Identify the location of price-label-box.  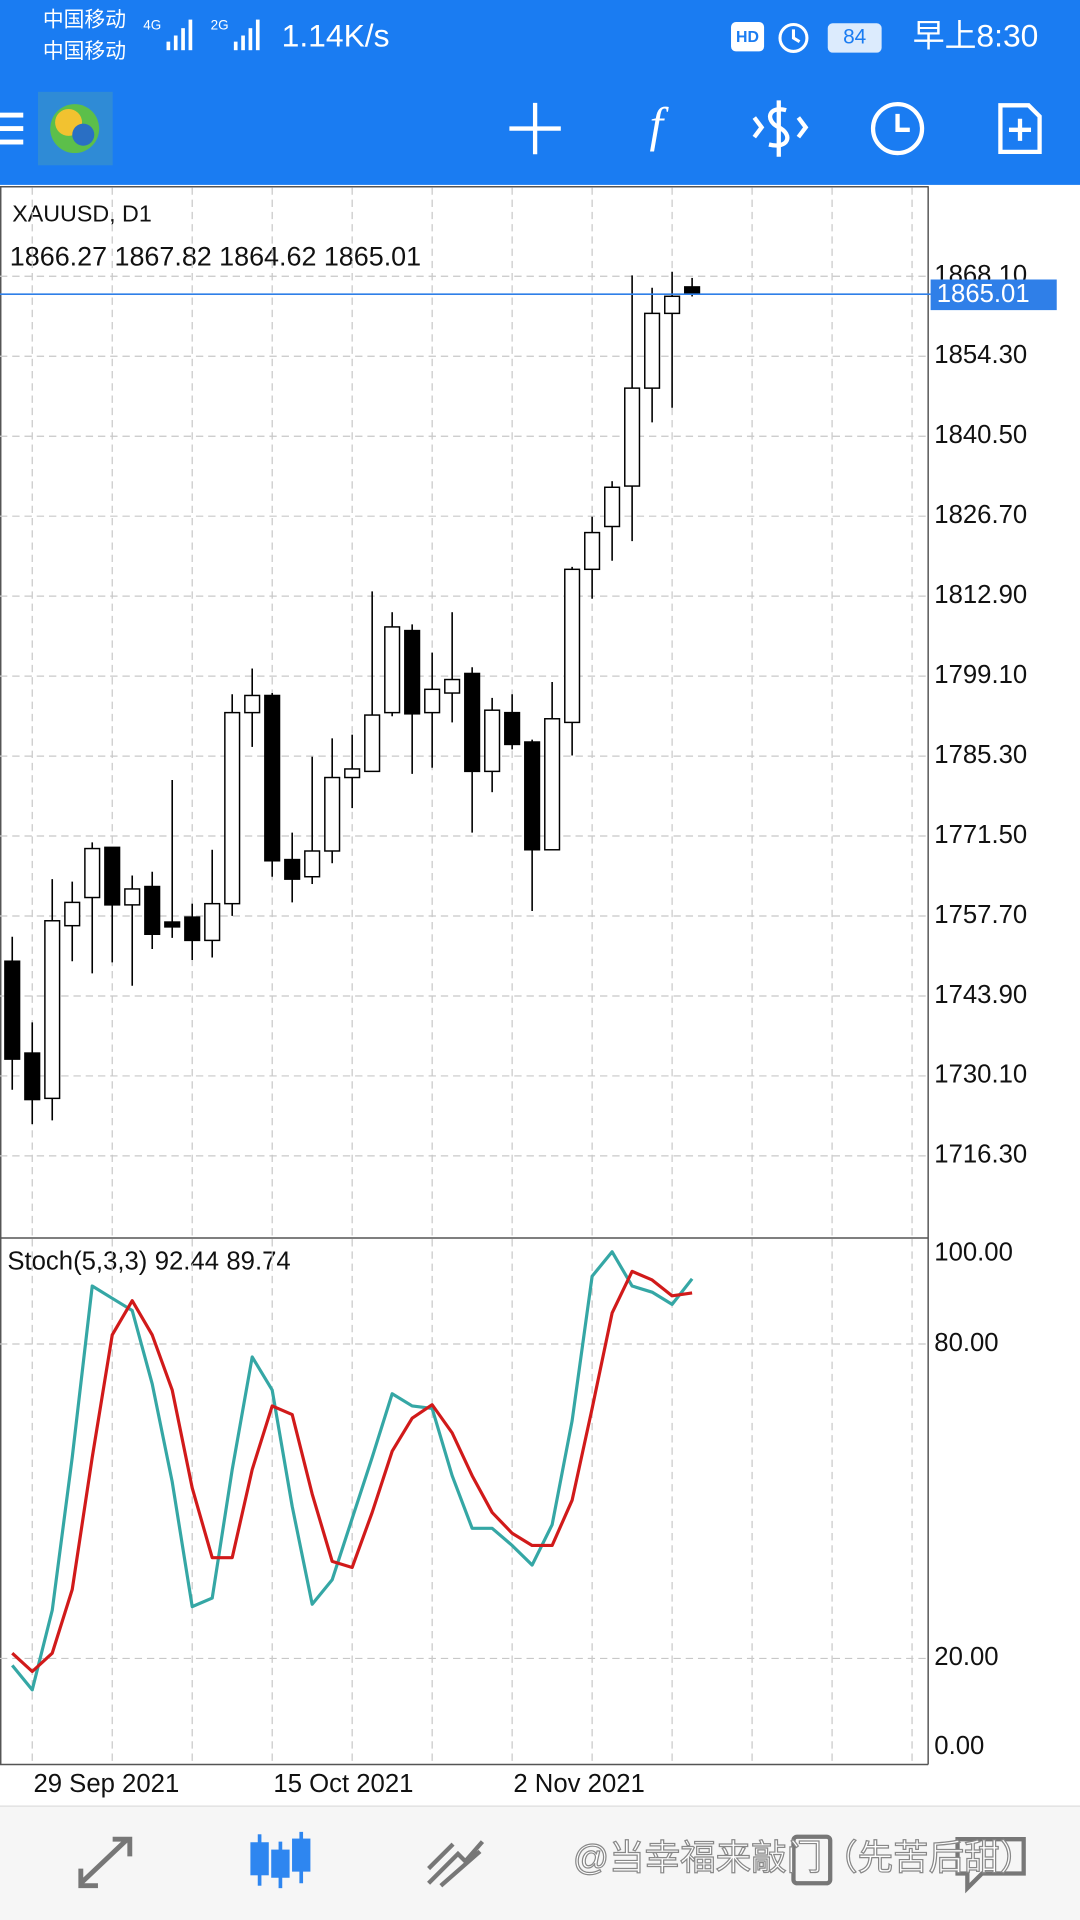
(993, 295).